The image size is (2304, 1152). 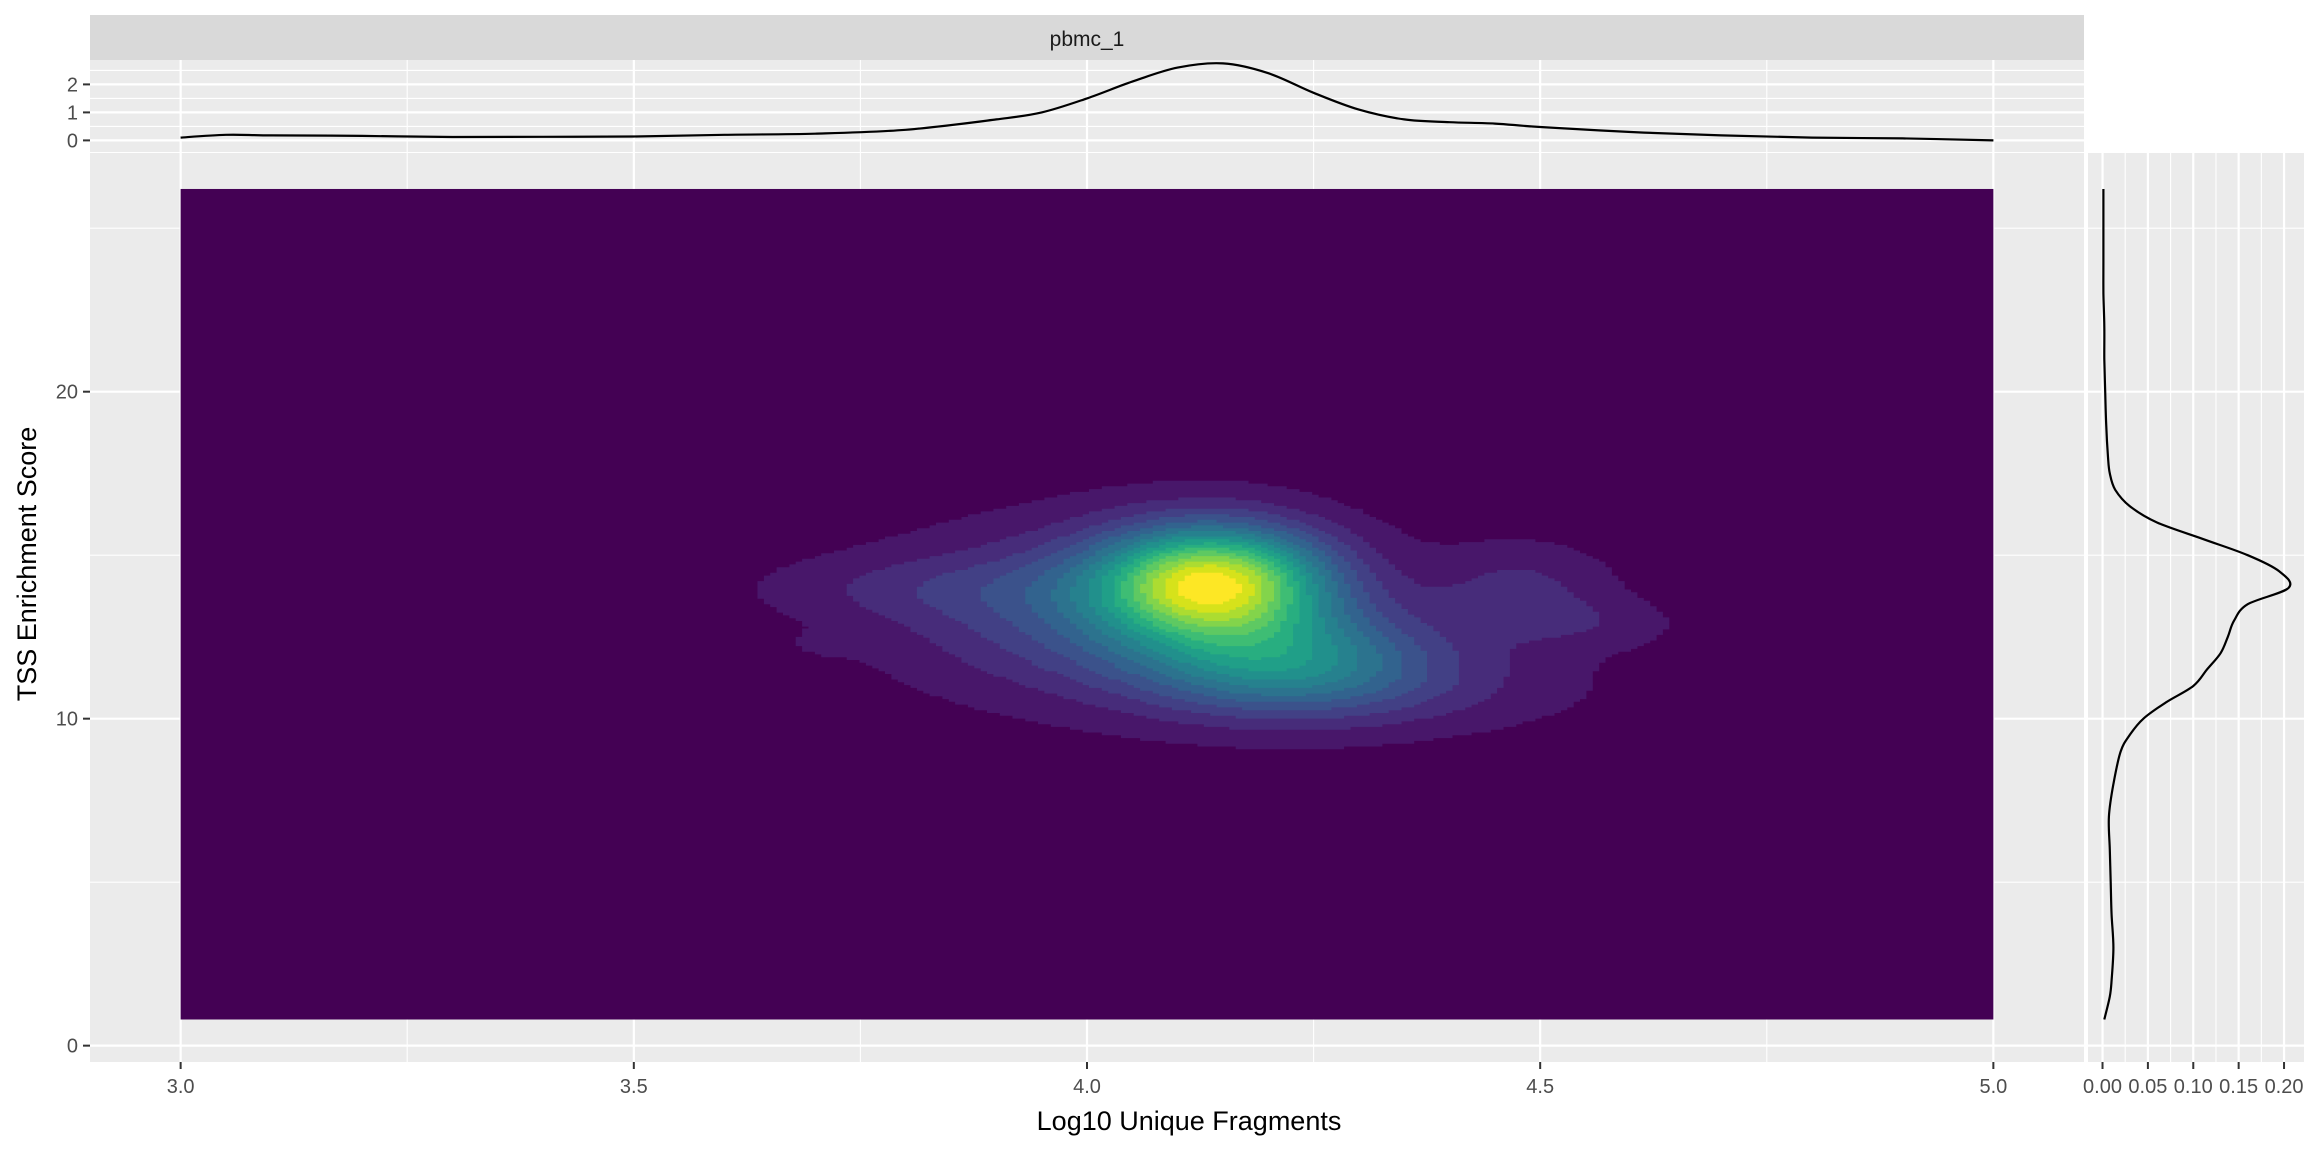 I want to click on x-tick-label: 5.0, so click(x=1993, y=1087).